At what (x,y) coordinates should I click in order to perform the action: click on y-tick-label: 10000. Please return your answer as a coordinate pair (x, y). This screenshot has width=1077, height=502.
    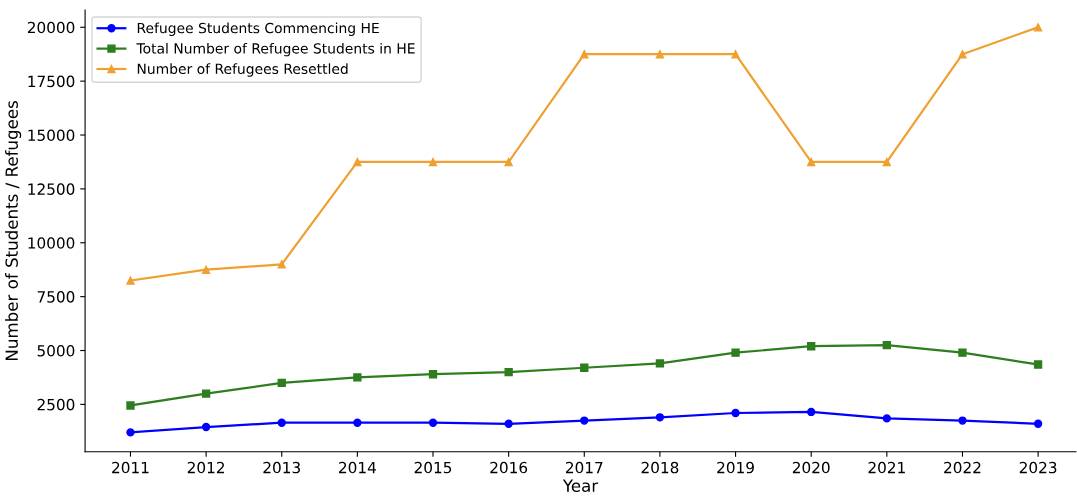
    Looking at the image, I should click on (51, 243).